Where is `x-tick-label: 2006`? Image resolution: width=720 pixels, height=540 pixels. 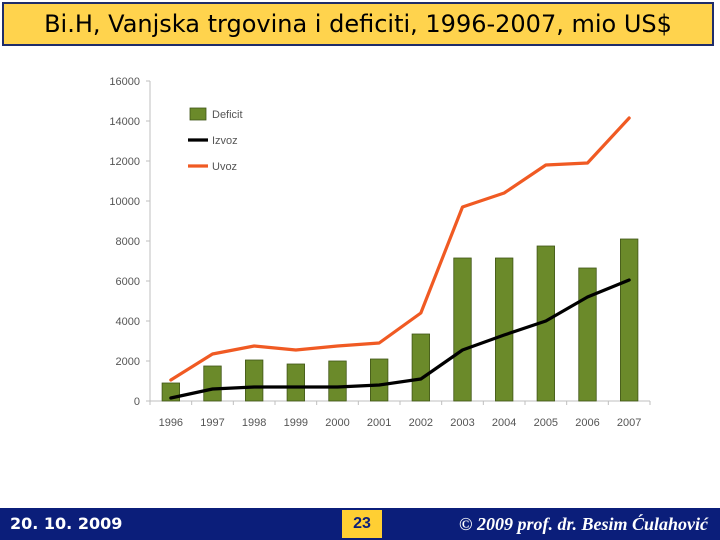 x-tick-label: 2006 is located at coordinates (587, 423).